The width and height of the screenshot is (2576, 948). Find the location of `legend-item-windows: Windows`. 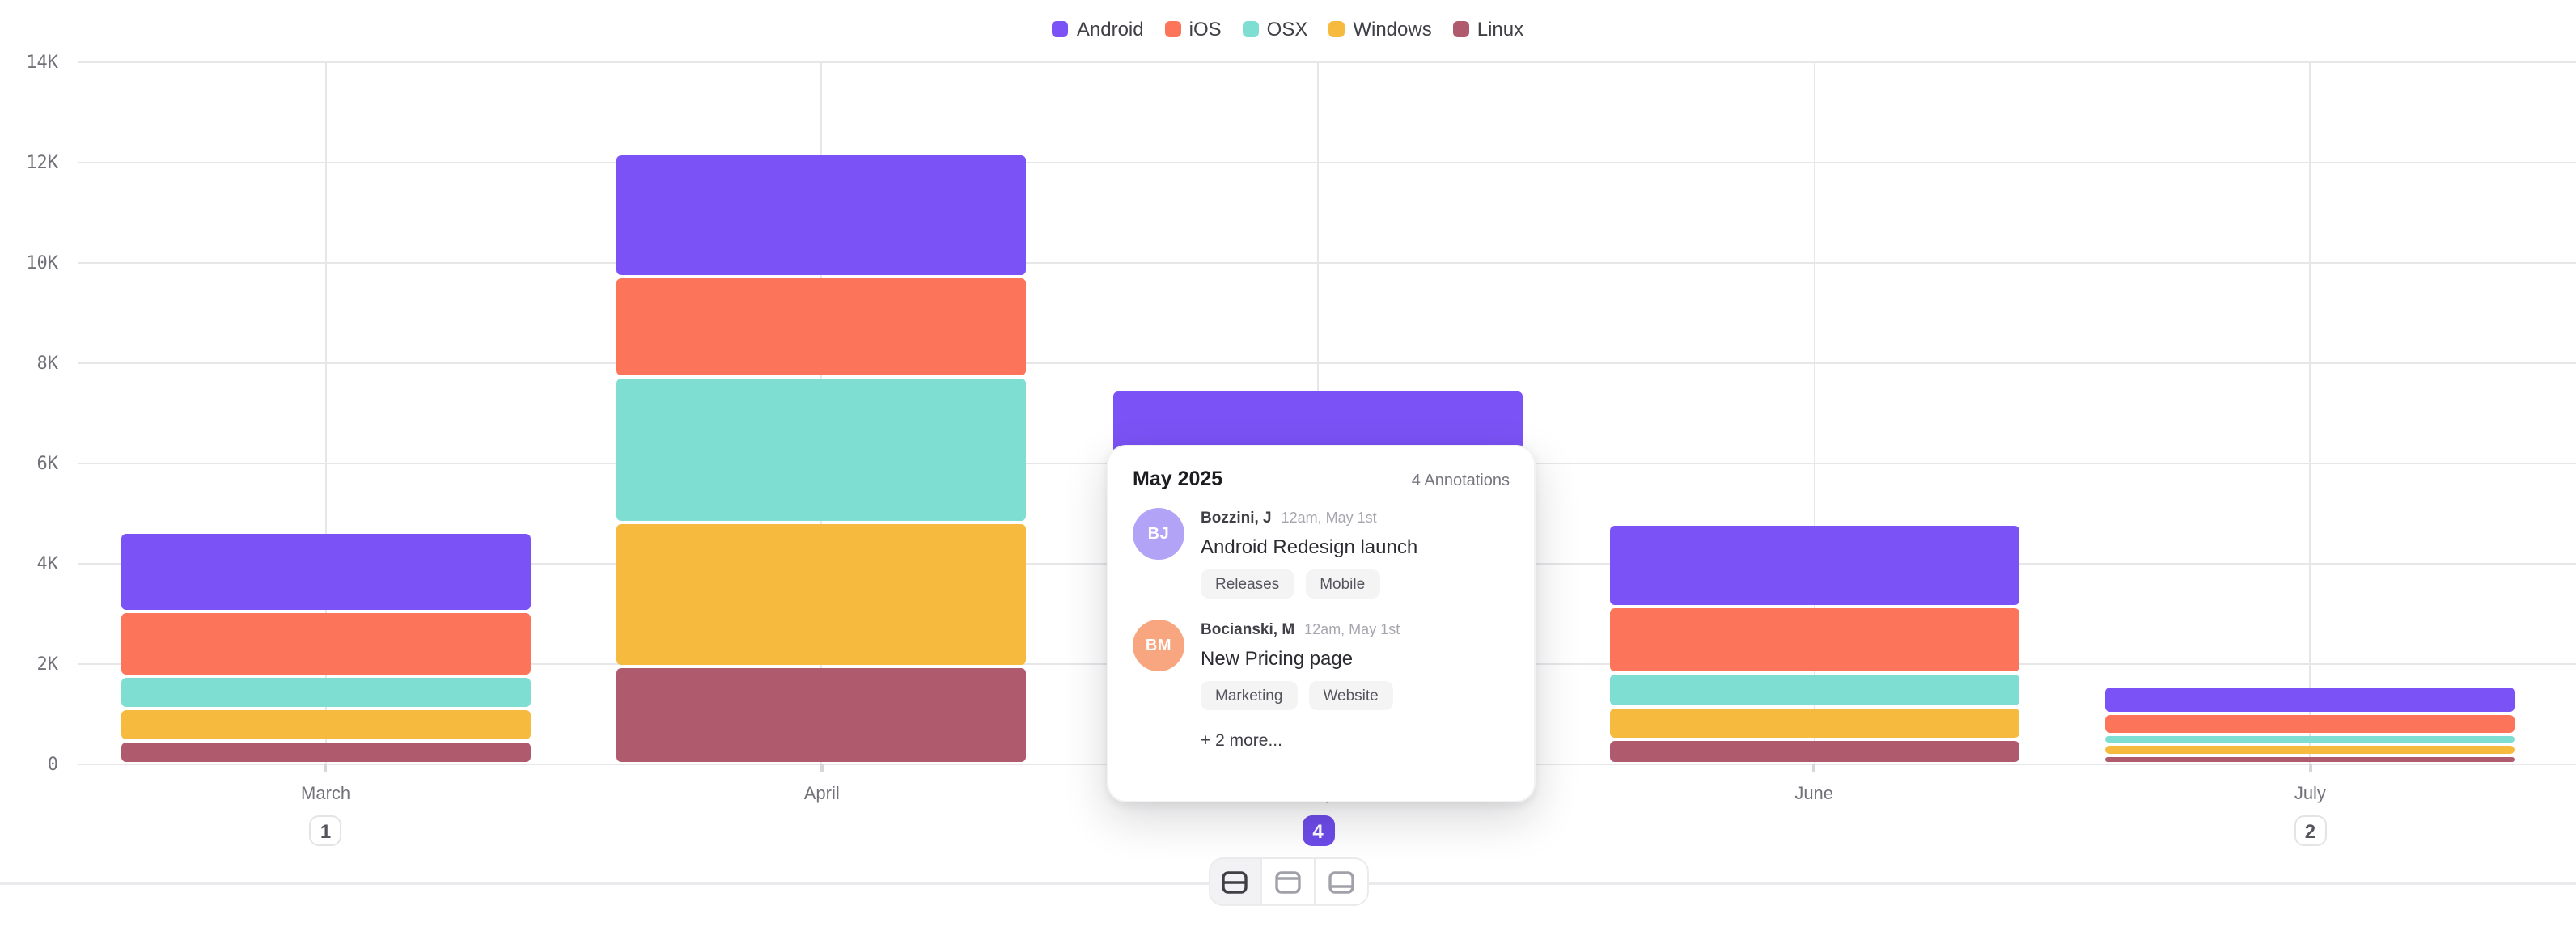

legend-item-windows: Windows is located at coordinates (1380, 29).